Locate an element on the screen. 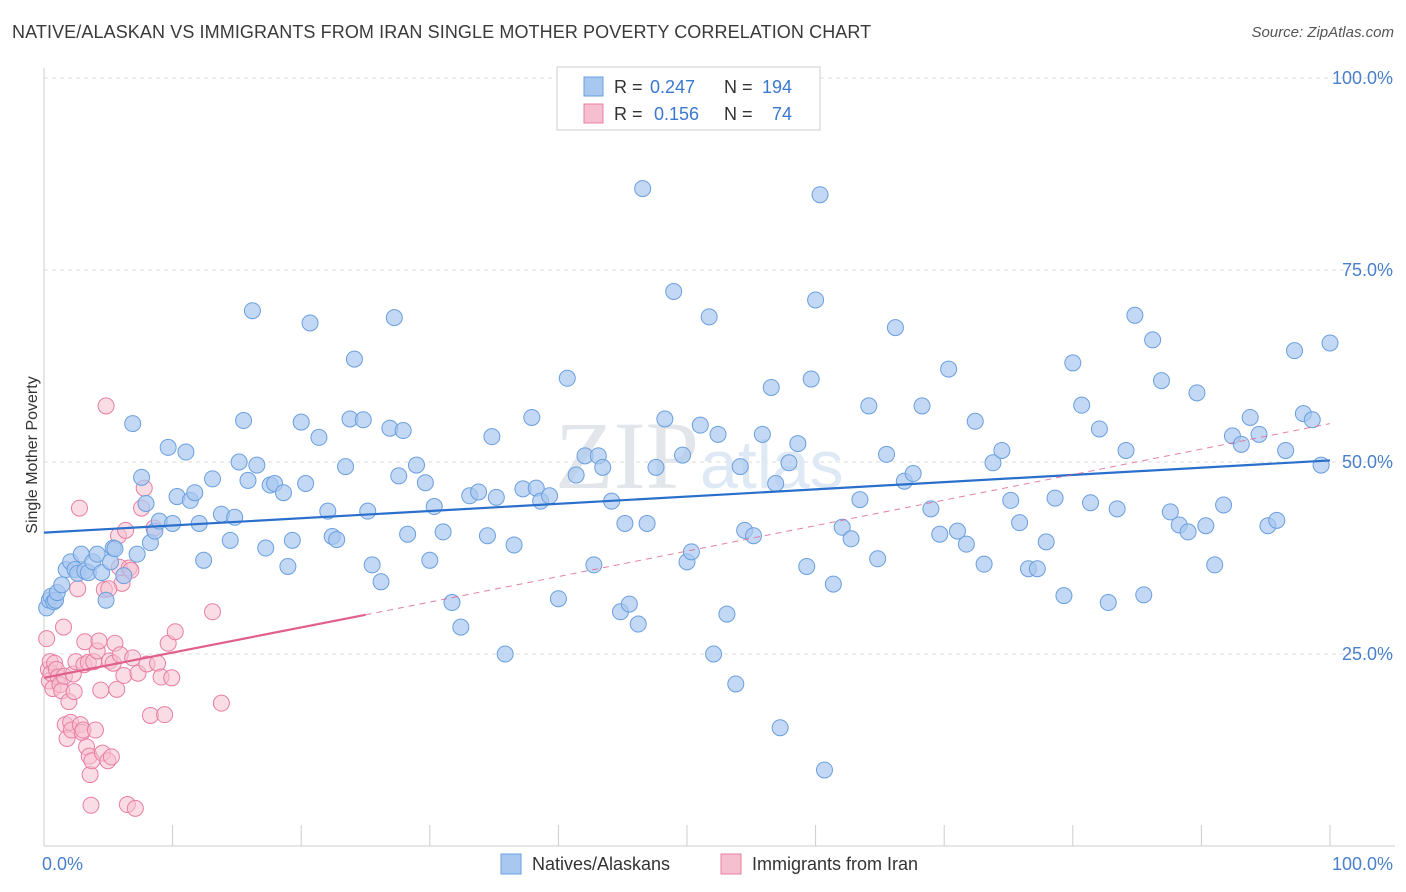  legend-label-natives: Natives/Alaskans is located at coordinates (601, 864).